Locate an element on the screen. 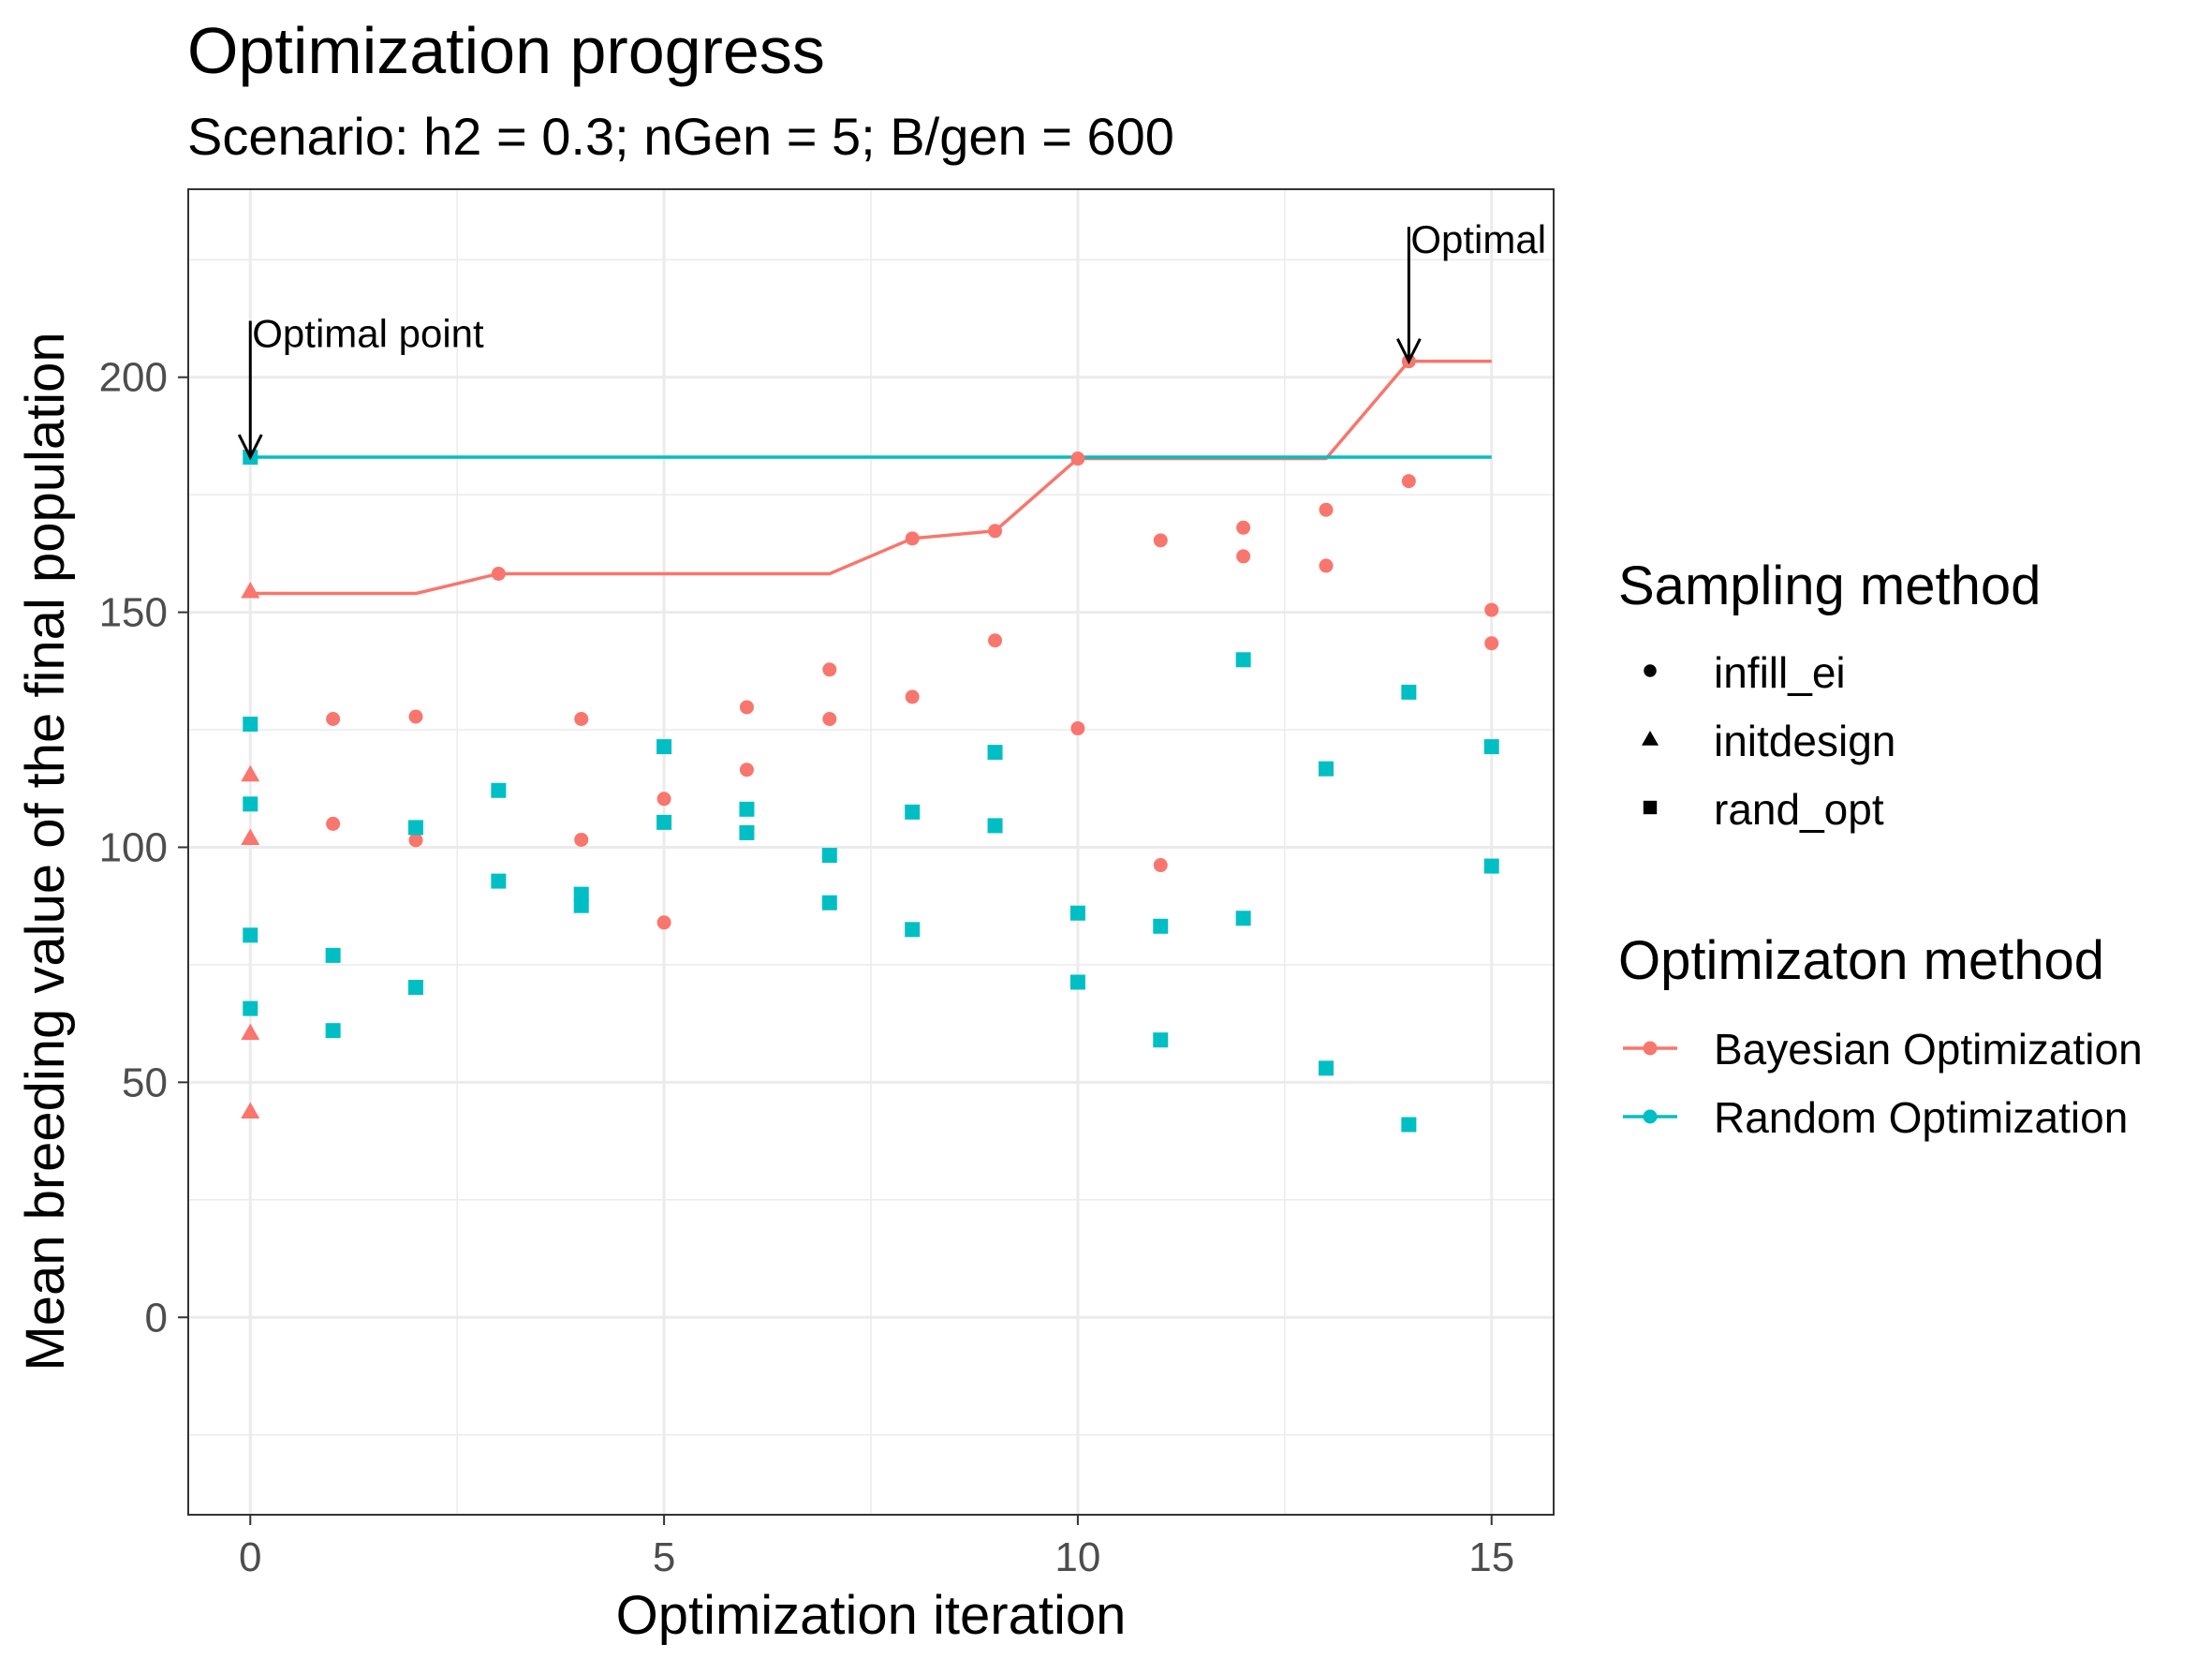 The width and height of the screenshot is (2212, 1659). chart-title: Optimization progress is located at coordinates (506, 51).